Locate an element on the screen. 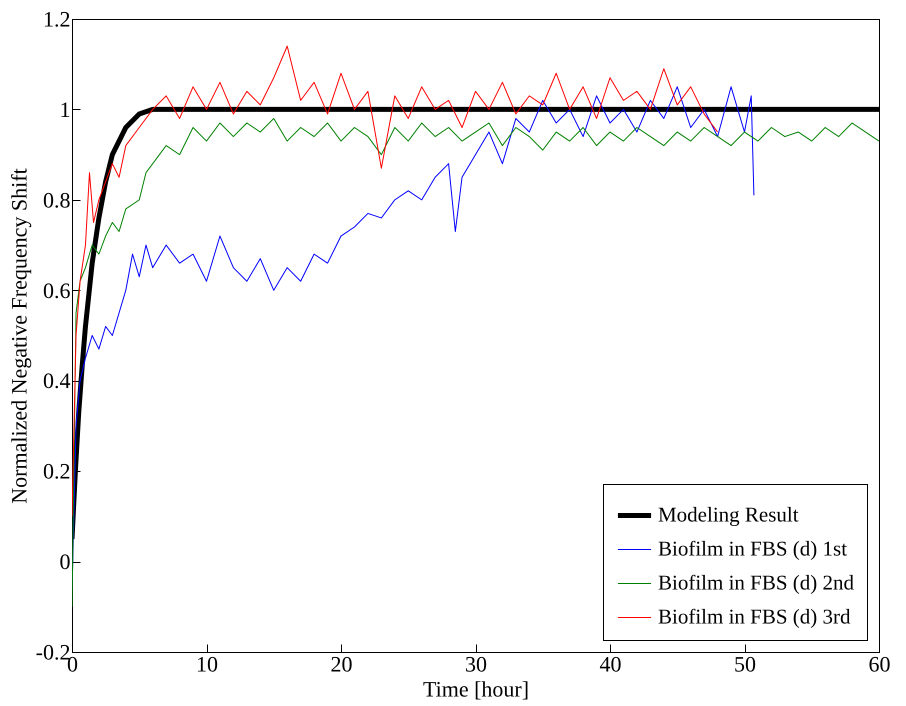  x-tick-label: 40 is located at coordinates (611, 664).